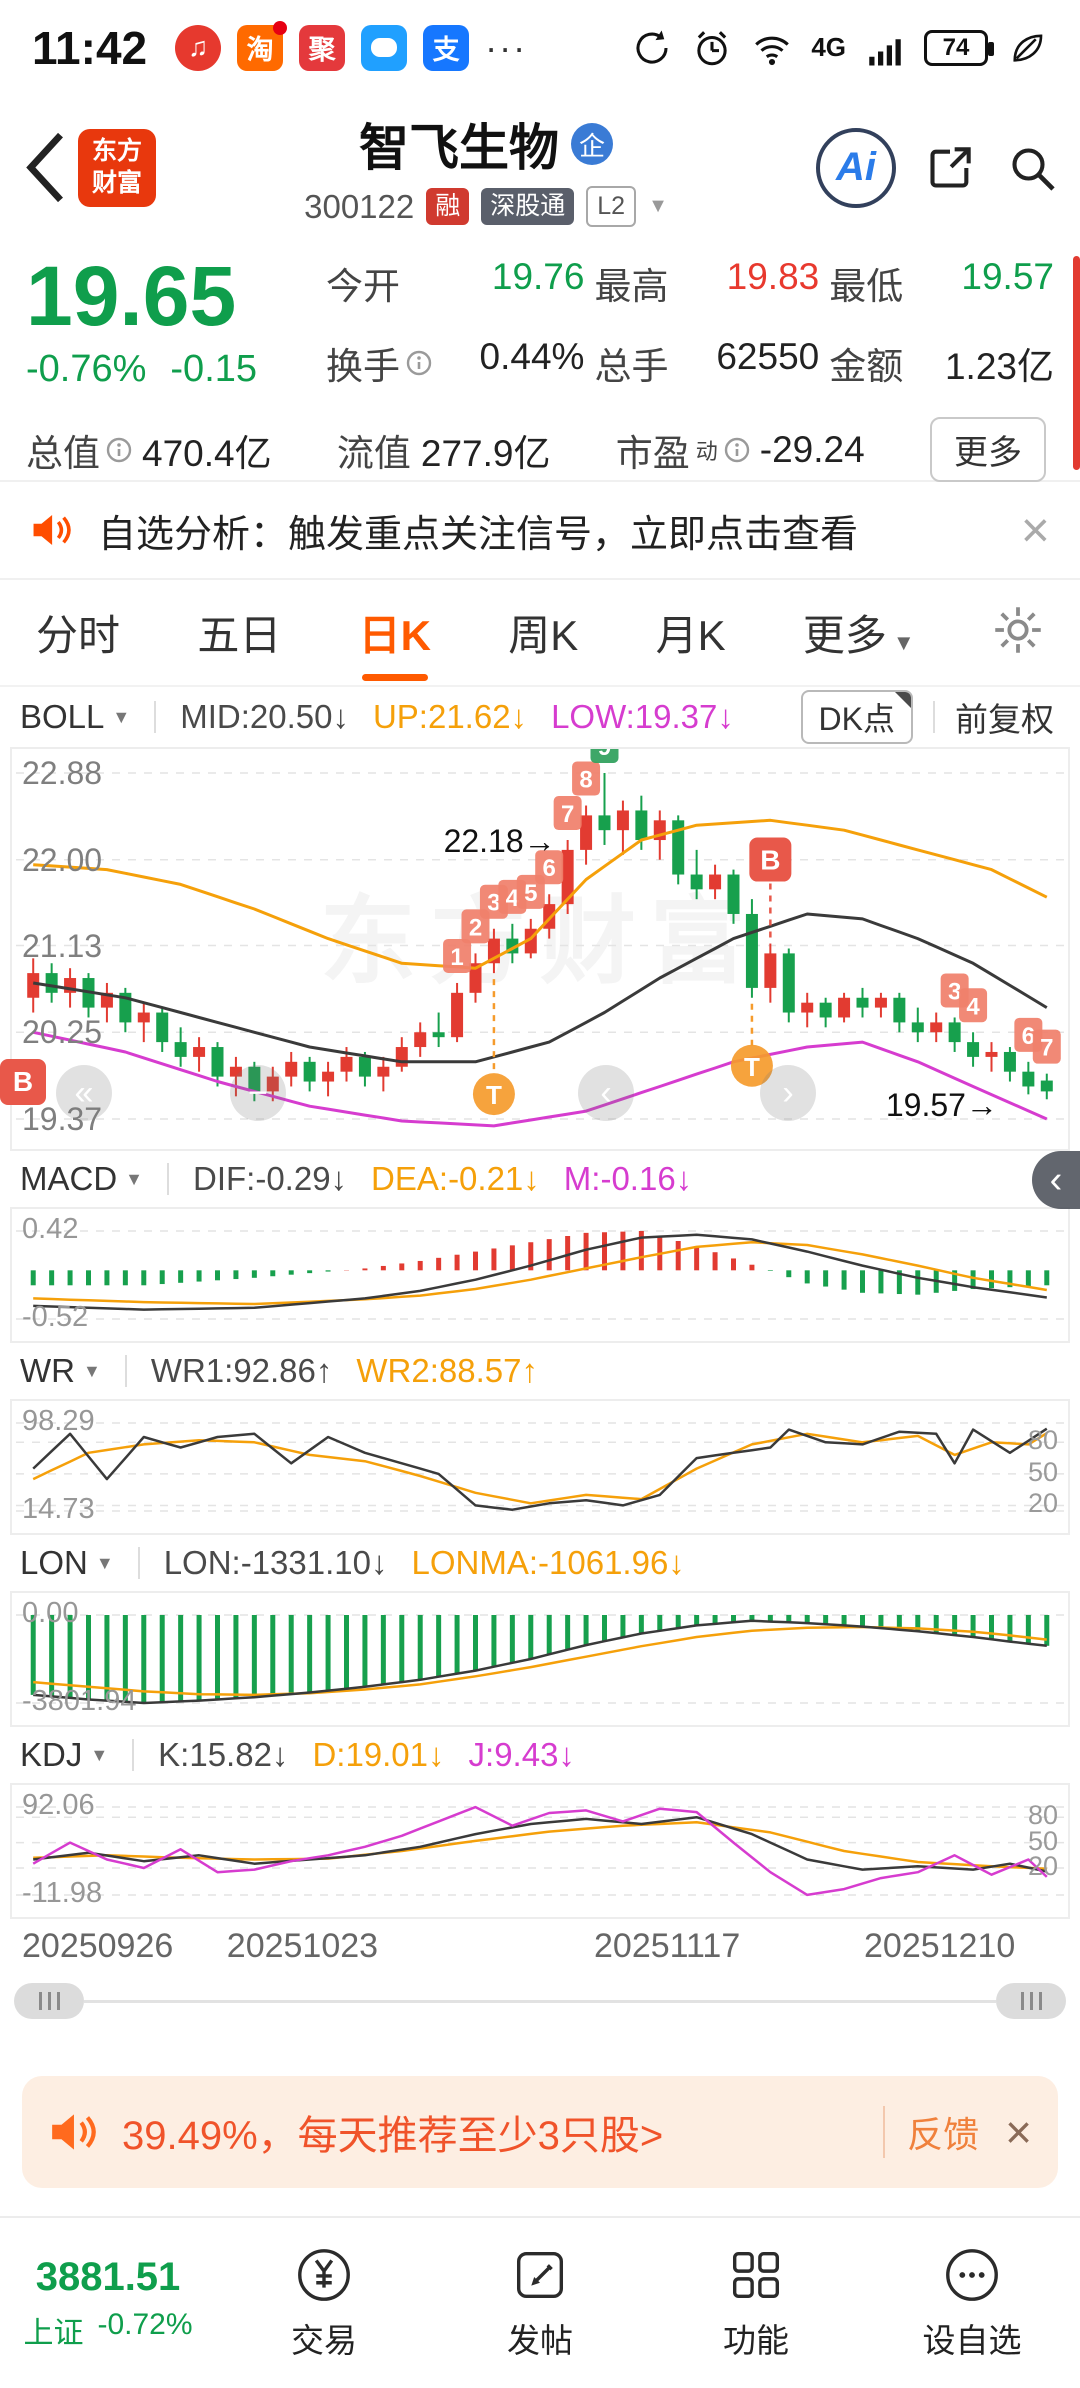 This screenshot has width=1080, height=2388. Describe the element at coordinates (67, 1562) in the screenshot. I see `lon-selector: LON ▼` at that location.